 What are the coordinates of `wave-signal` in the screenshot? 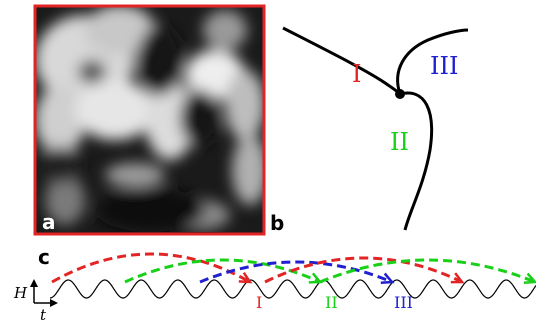 It's located at (292, 289).